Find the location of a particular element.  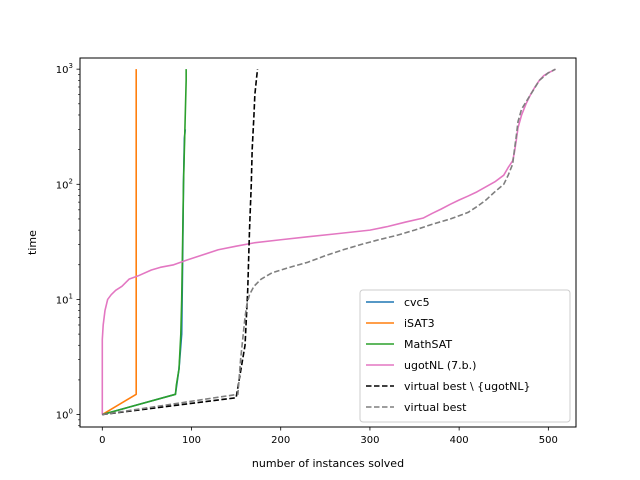

legend-label-5: virtual best is located at coordinates (435, 407).